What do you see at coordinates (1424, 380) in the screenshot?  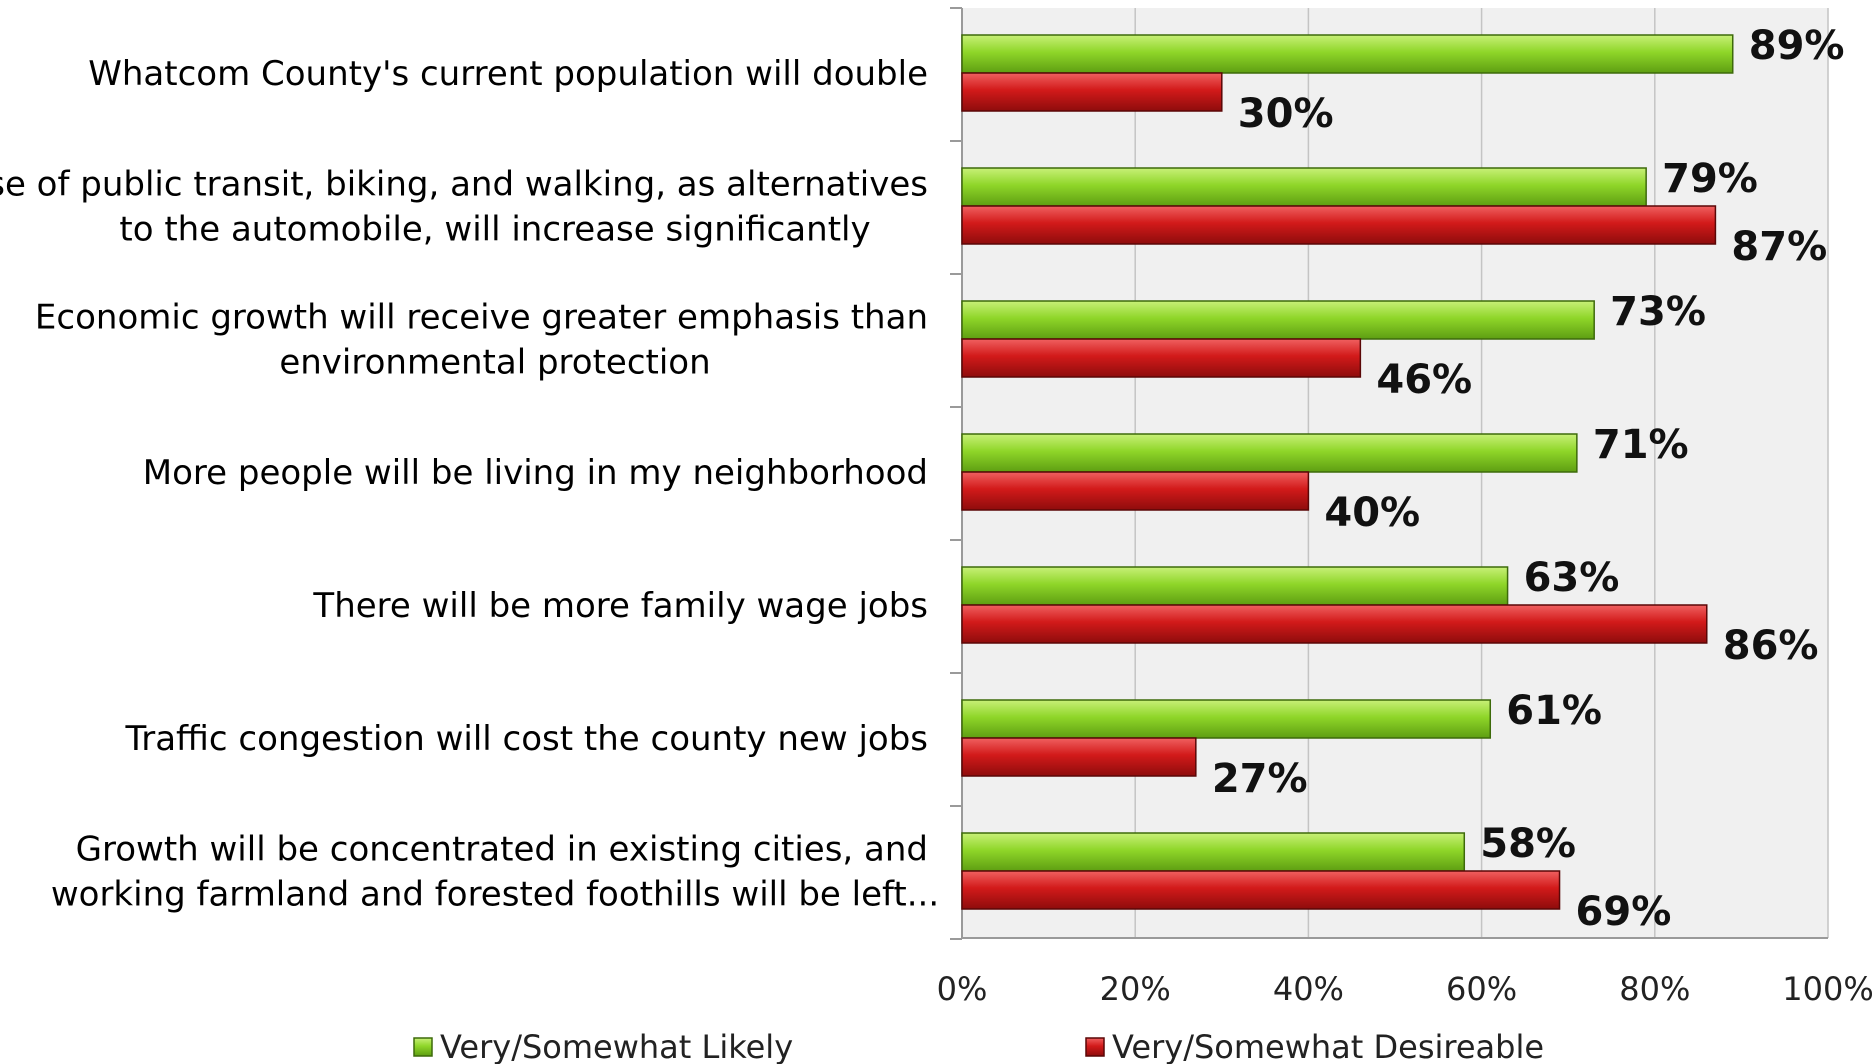 I see `data-label: 46%` at bounding box center [1424, 380].